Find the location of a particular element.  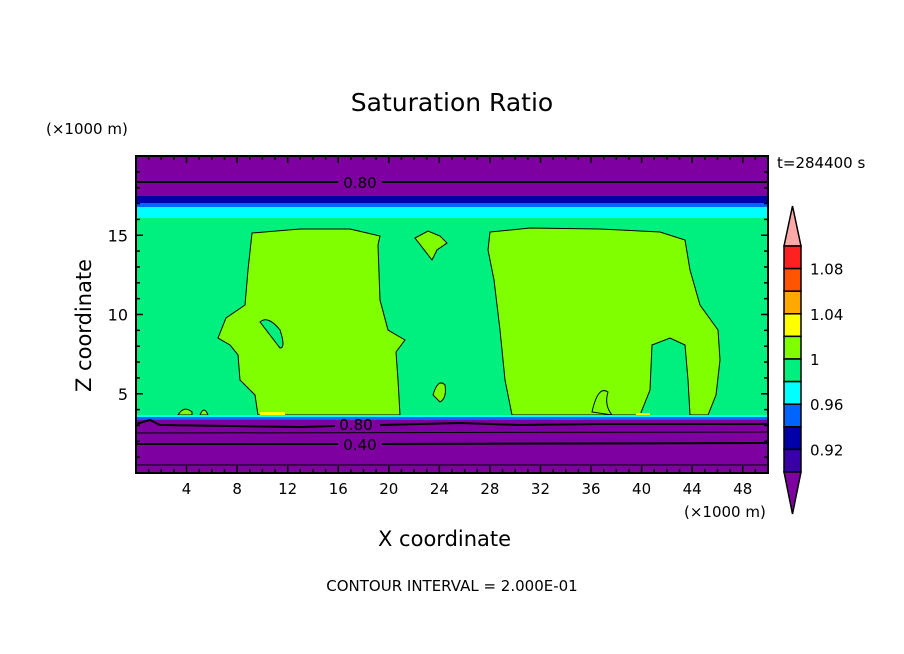

layer-darkblue is located at coordinates (452, 199).